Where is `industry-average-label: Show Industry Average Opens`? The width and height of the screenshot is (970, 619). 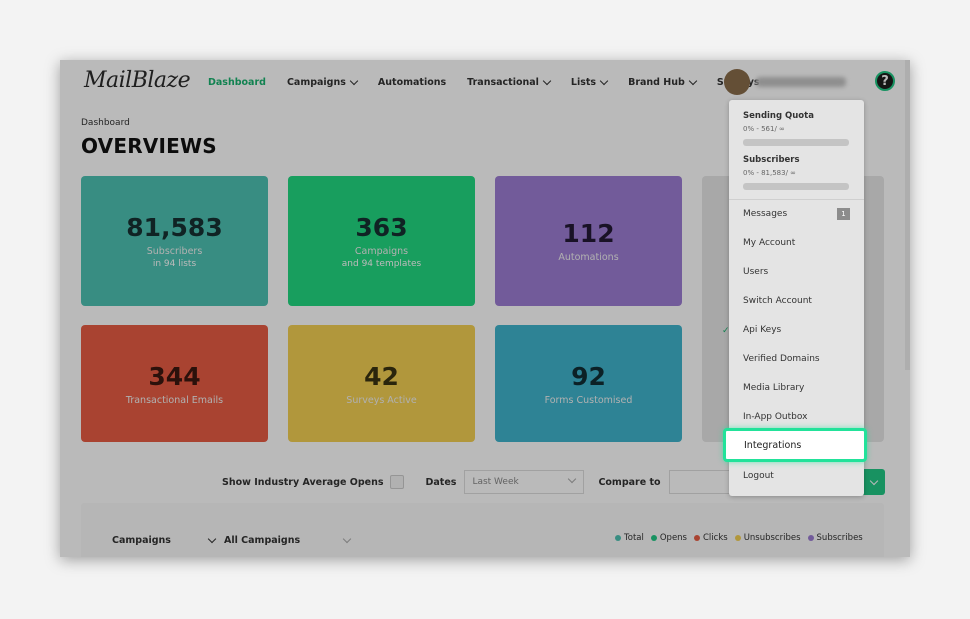 industry-average-label: Show Industry Average Opens is located at coordinates (303, 482).